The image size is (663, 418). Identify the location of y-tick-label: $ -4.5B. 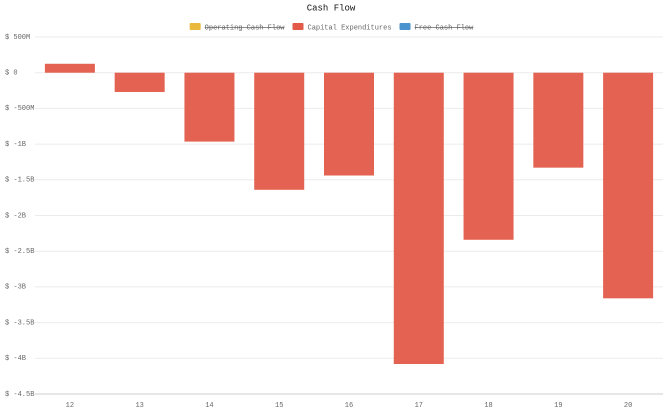
(19, 395).